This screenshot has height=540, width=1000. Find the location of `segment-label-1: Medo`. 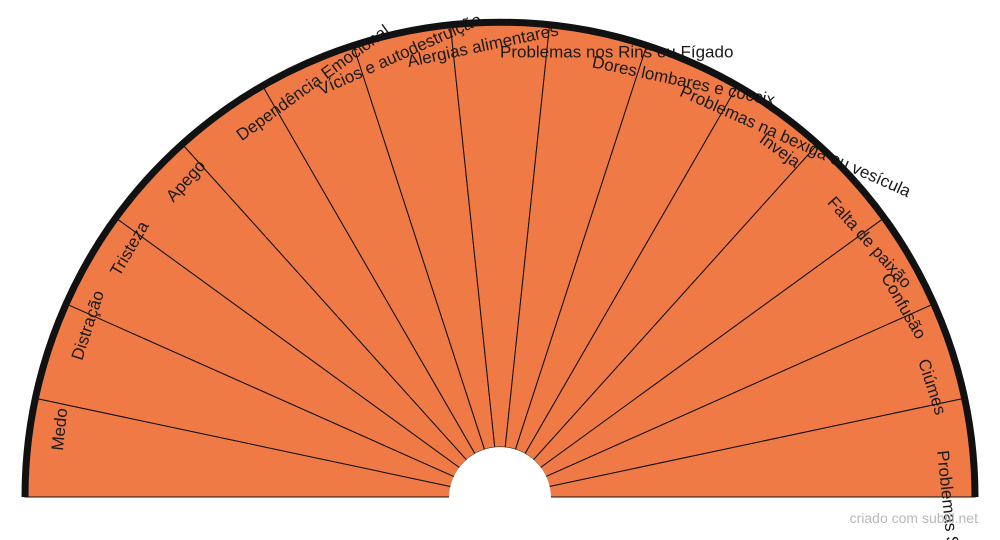

segment-label-1: Medo is located at coordinates (59, 429).